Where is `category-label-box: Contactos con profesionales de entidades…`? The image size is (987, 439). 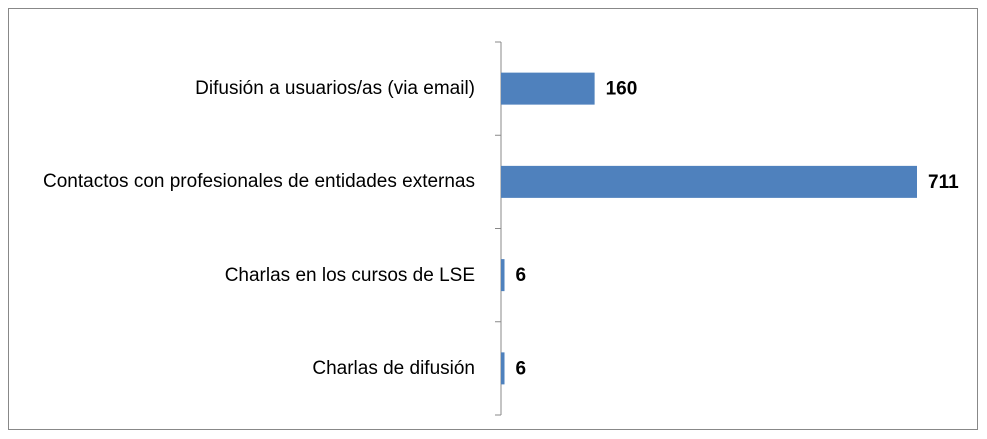
category-label-box: Contactos con profesionales de entidades… is located at coordinates (237, 182).